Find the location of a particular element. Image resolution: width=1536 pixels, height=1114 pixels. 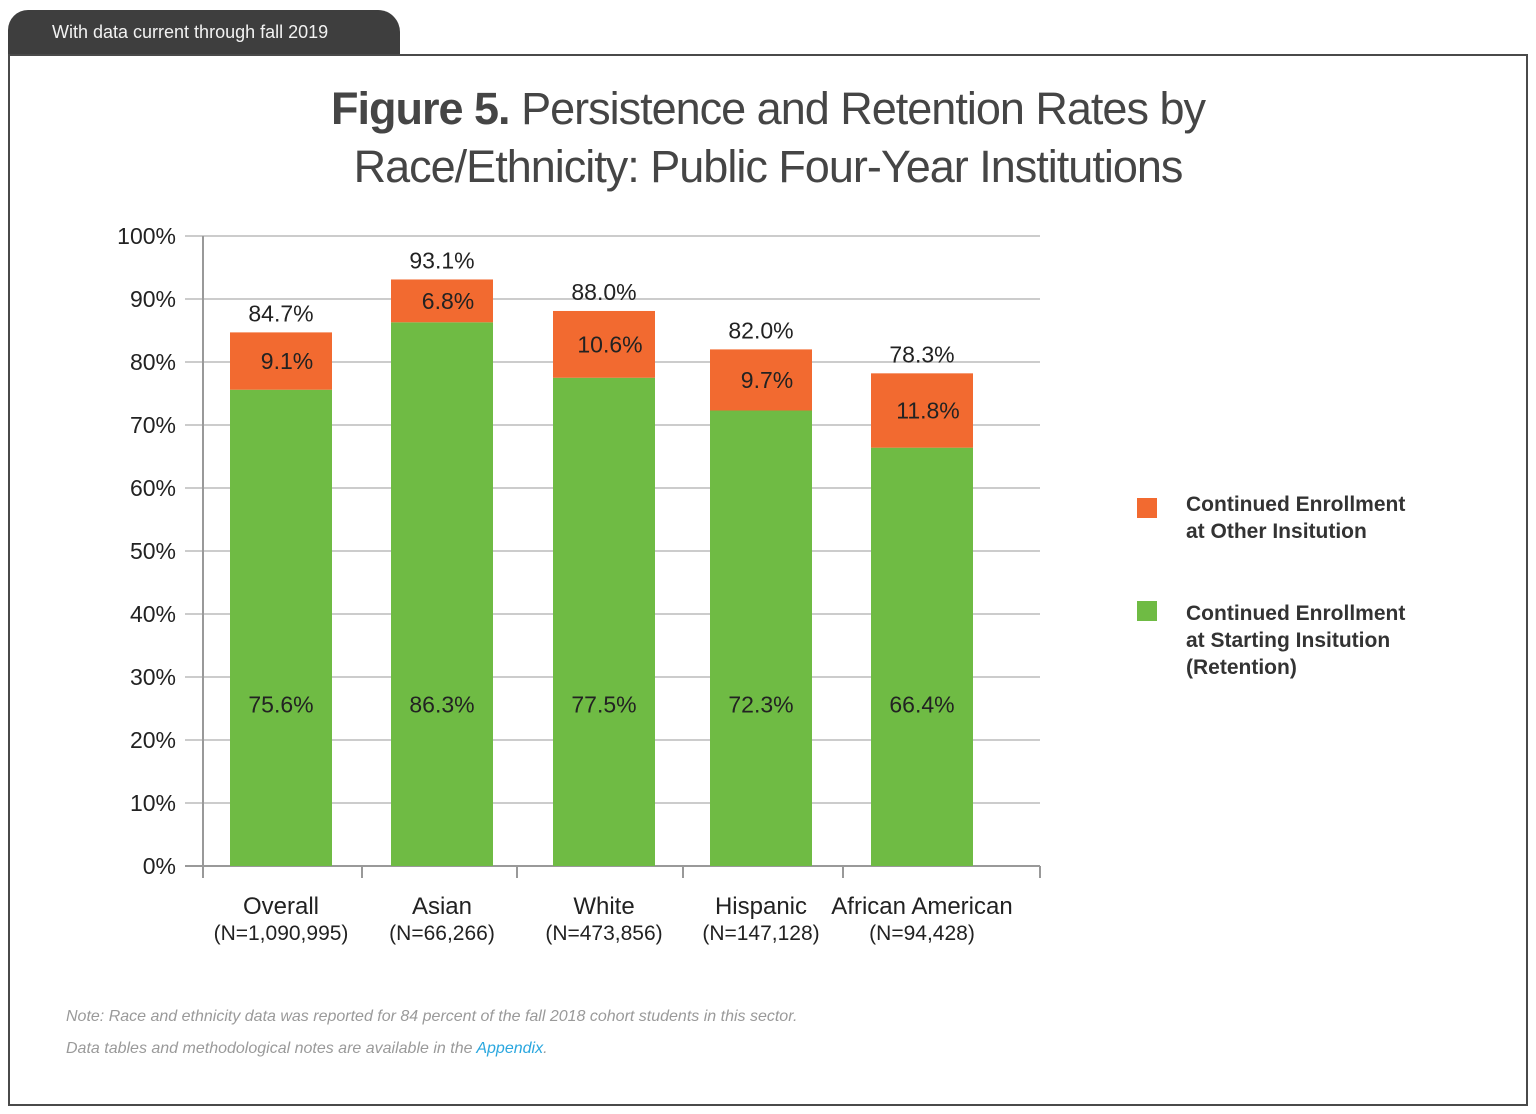

category-label: White is located at coordinates (603, 906).